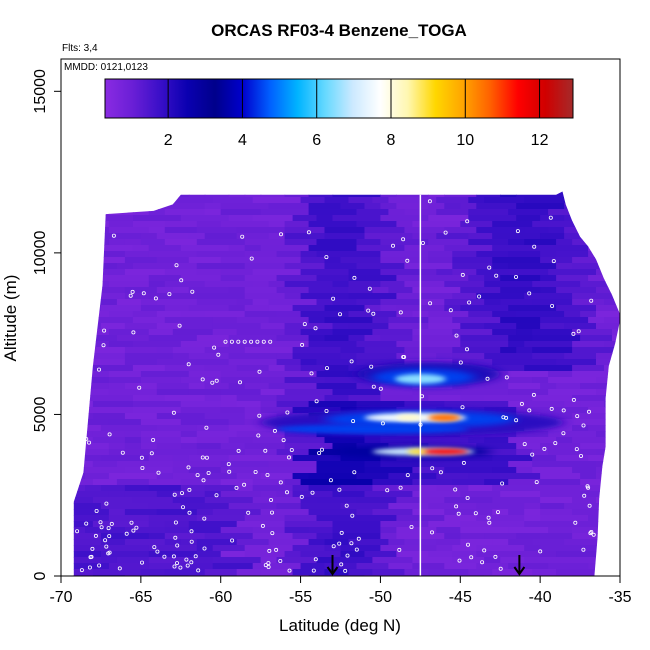  I want to click on y-axis: 0 5000 10000 15000, so click(46, 324).